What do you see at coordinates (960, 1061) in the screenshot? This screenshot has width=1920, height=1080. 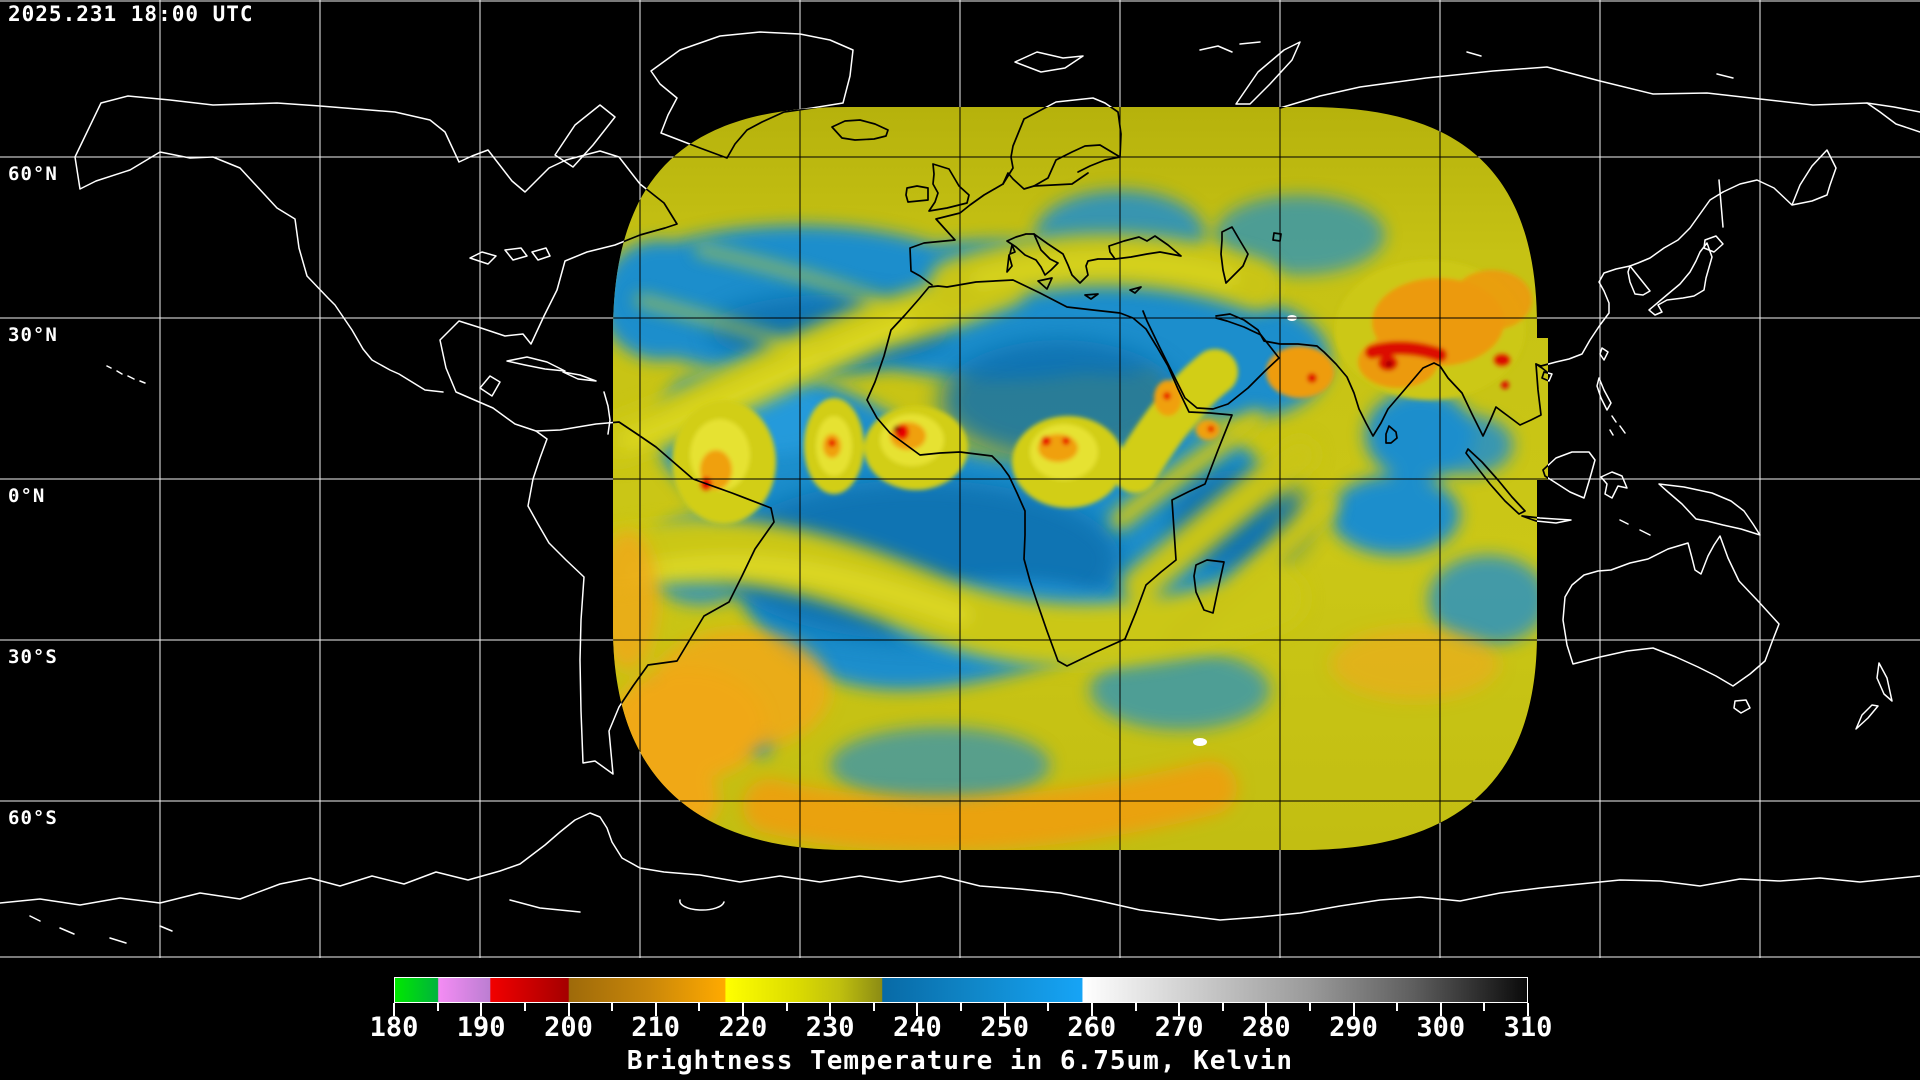 I see `colorbar-title: Brightness Temperature in 6.75um, Kelvin` at bounding box center [960, 1061].